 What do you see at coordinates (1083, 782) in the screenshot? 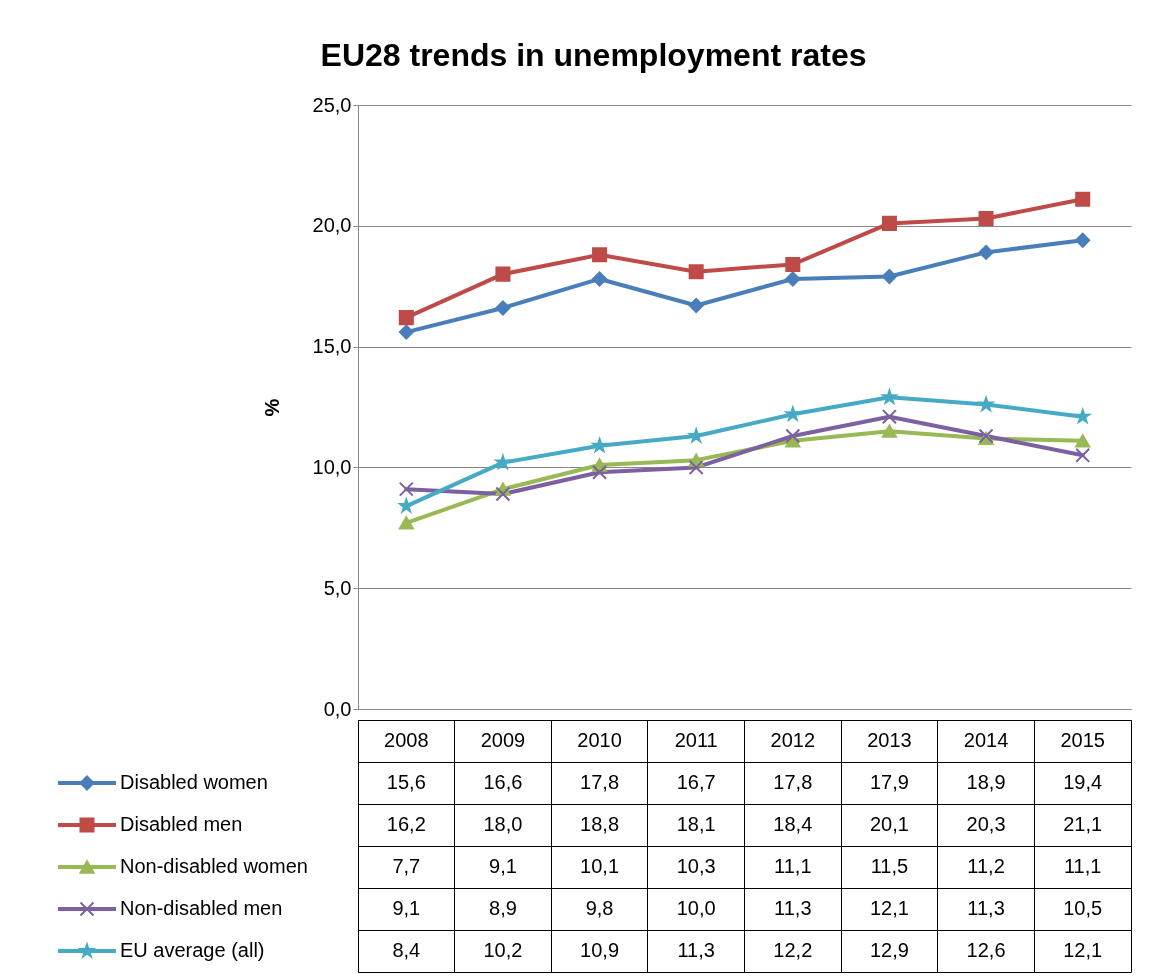
I see `data-label: 19,4` at bounding box center [1083, 782].